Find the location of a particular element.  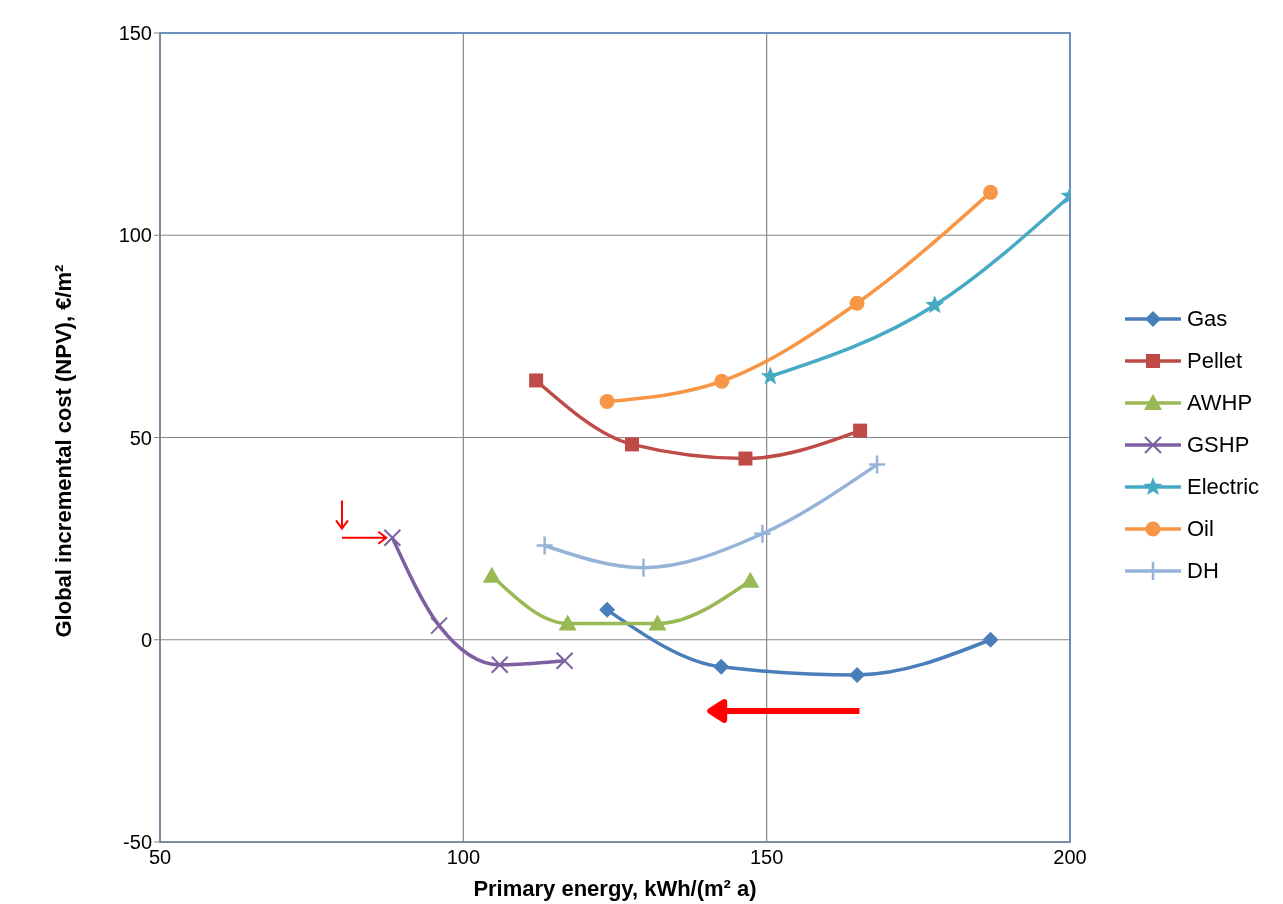

x-tick-label: 200 is located at coordinates (1070, 857).